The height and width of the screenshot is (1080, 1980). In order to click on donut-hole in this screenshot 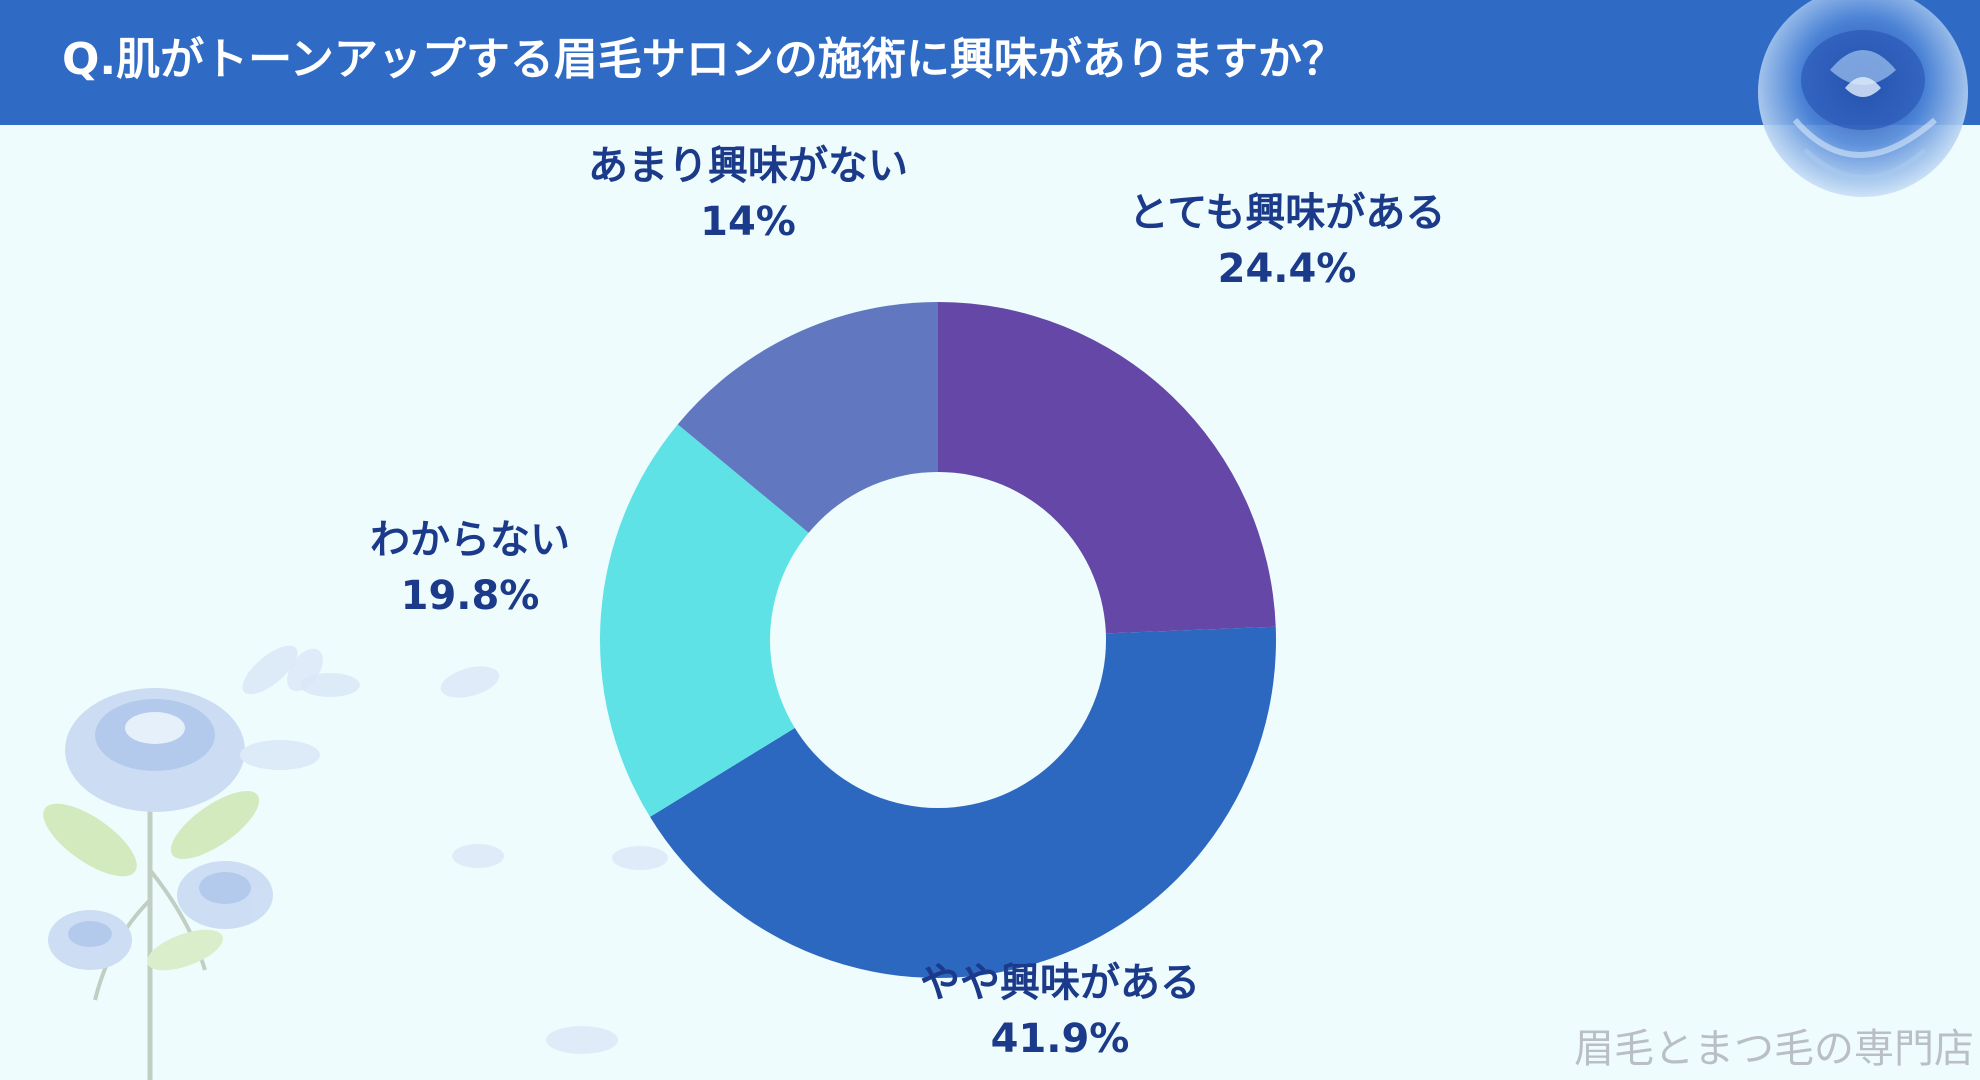, I will do `click(938, 640)`.